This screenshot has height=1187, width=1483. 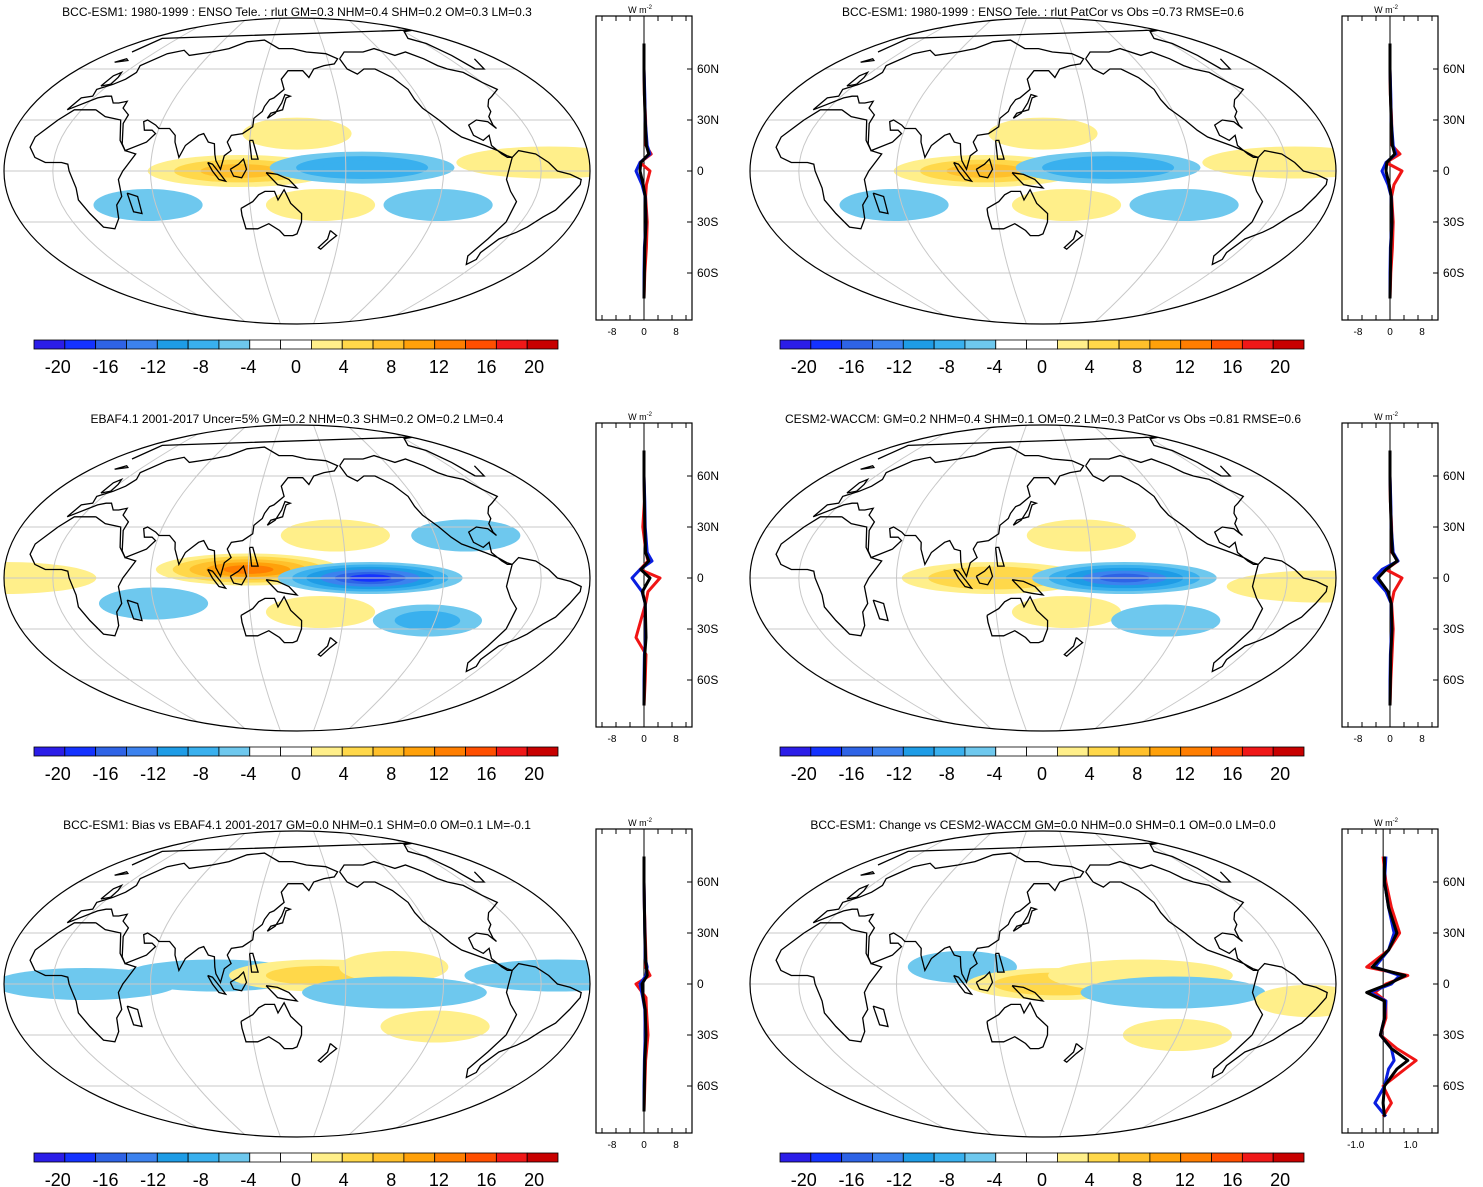 What do you see at coordinates (105, 774) in the screenshot?
I see `colorbar-label: -16` at bounding box center [105, 774].